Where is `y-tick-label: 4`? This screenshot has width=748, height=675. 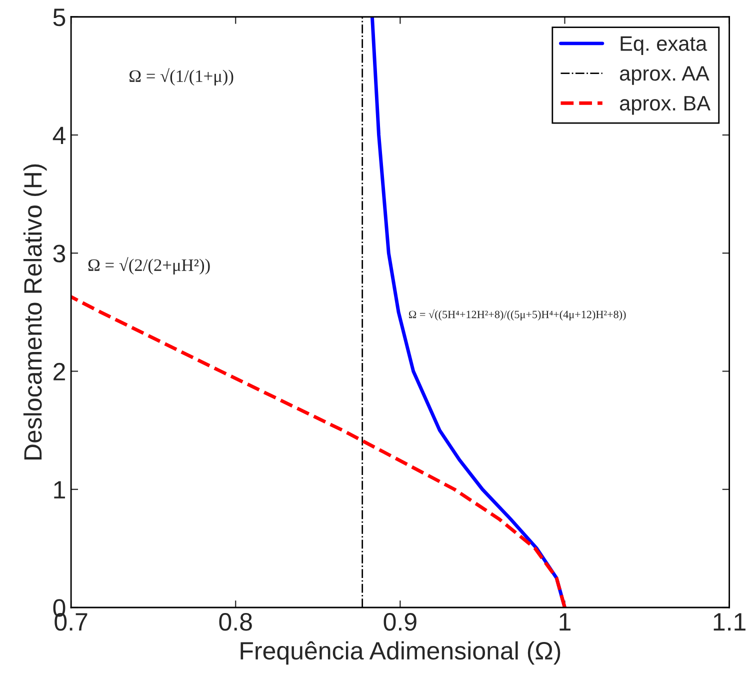
y-tick-label: 4 is located at coordinates (59, 135).